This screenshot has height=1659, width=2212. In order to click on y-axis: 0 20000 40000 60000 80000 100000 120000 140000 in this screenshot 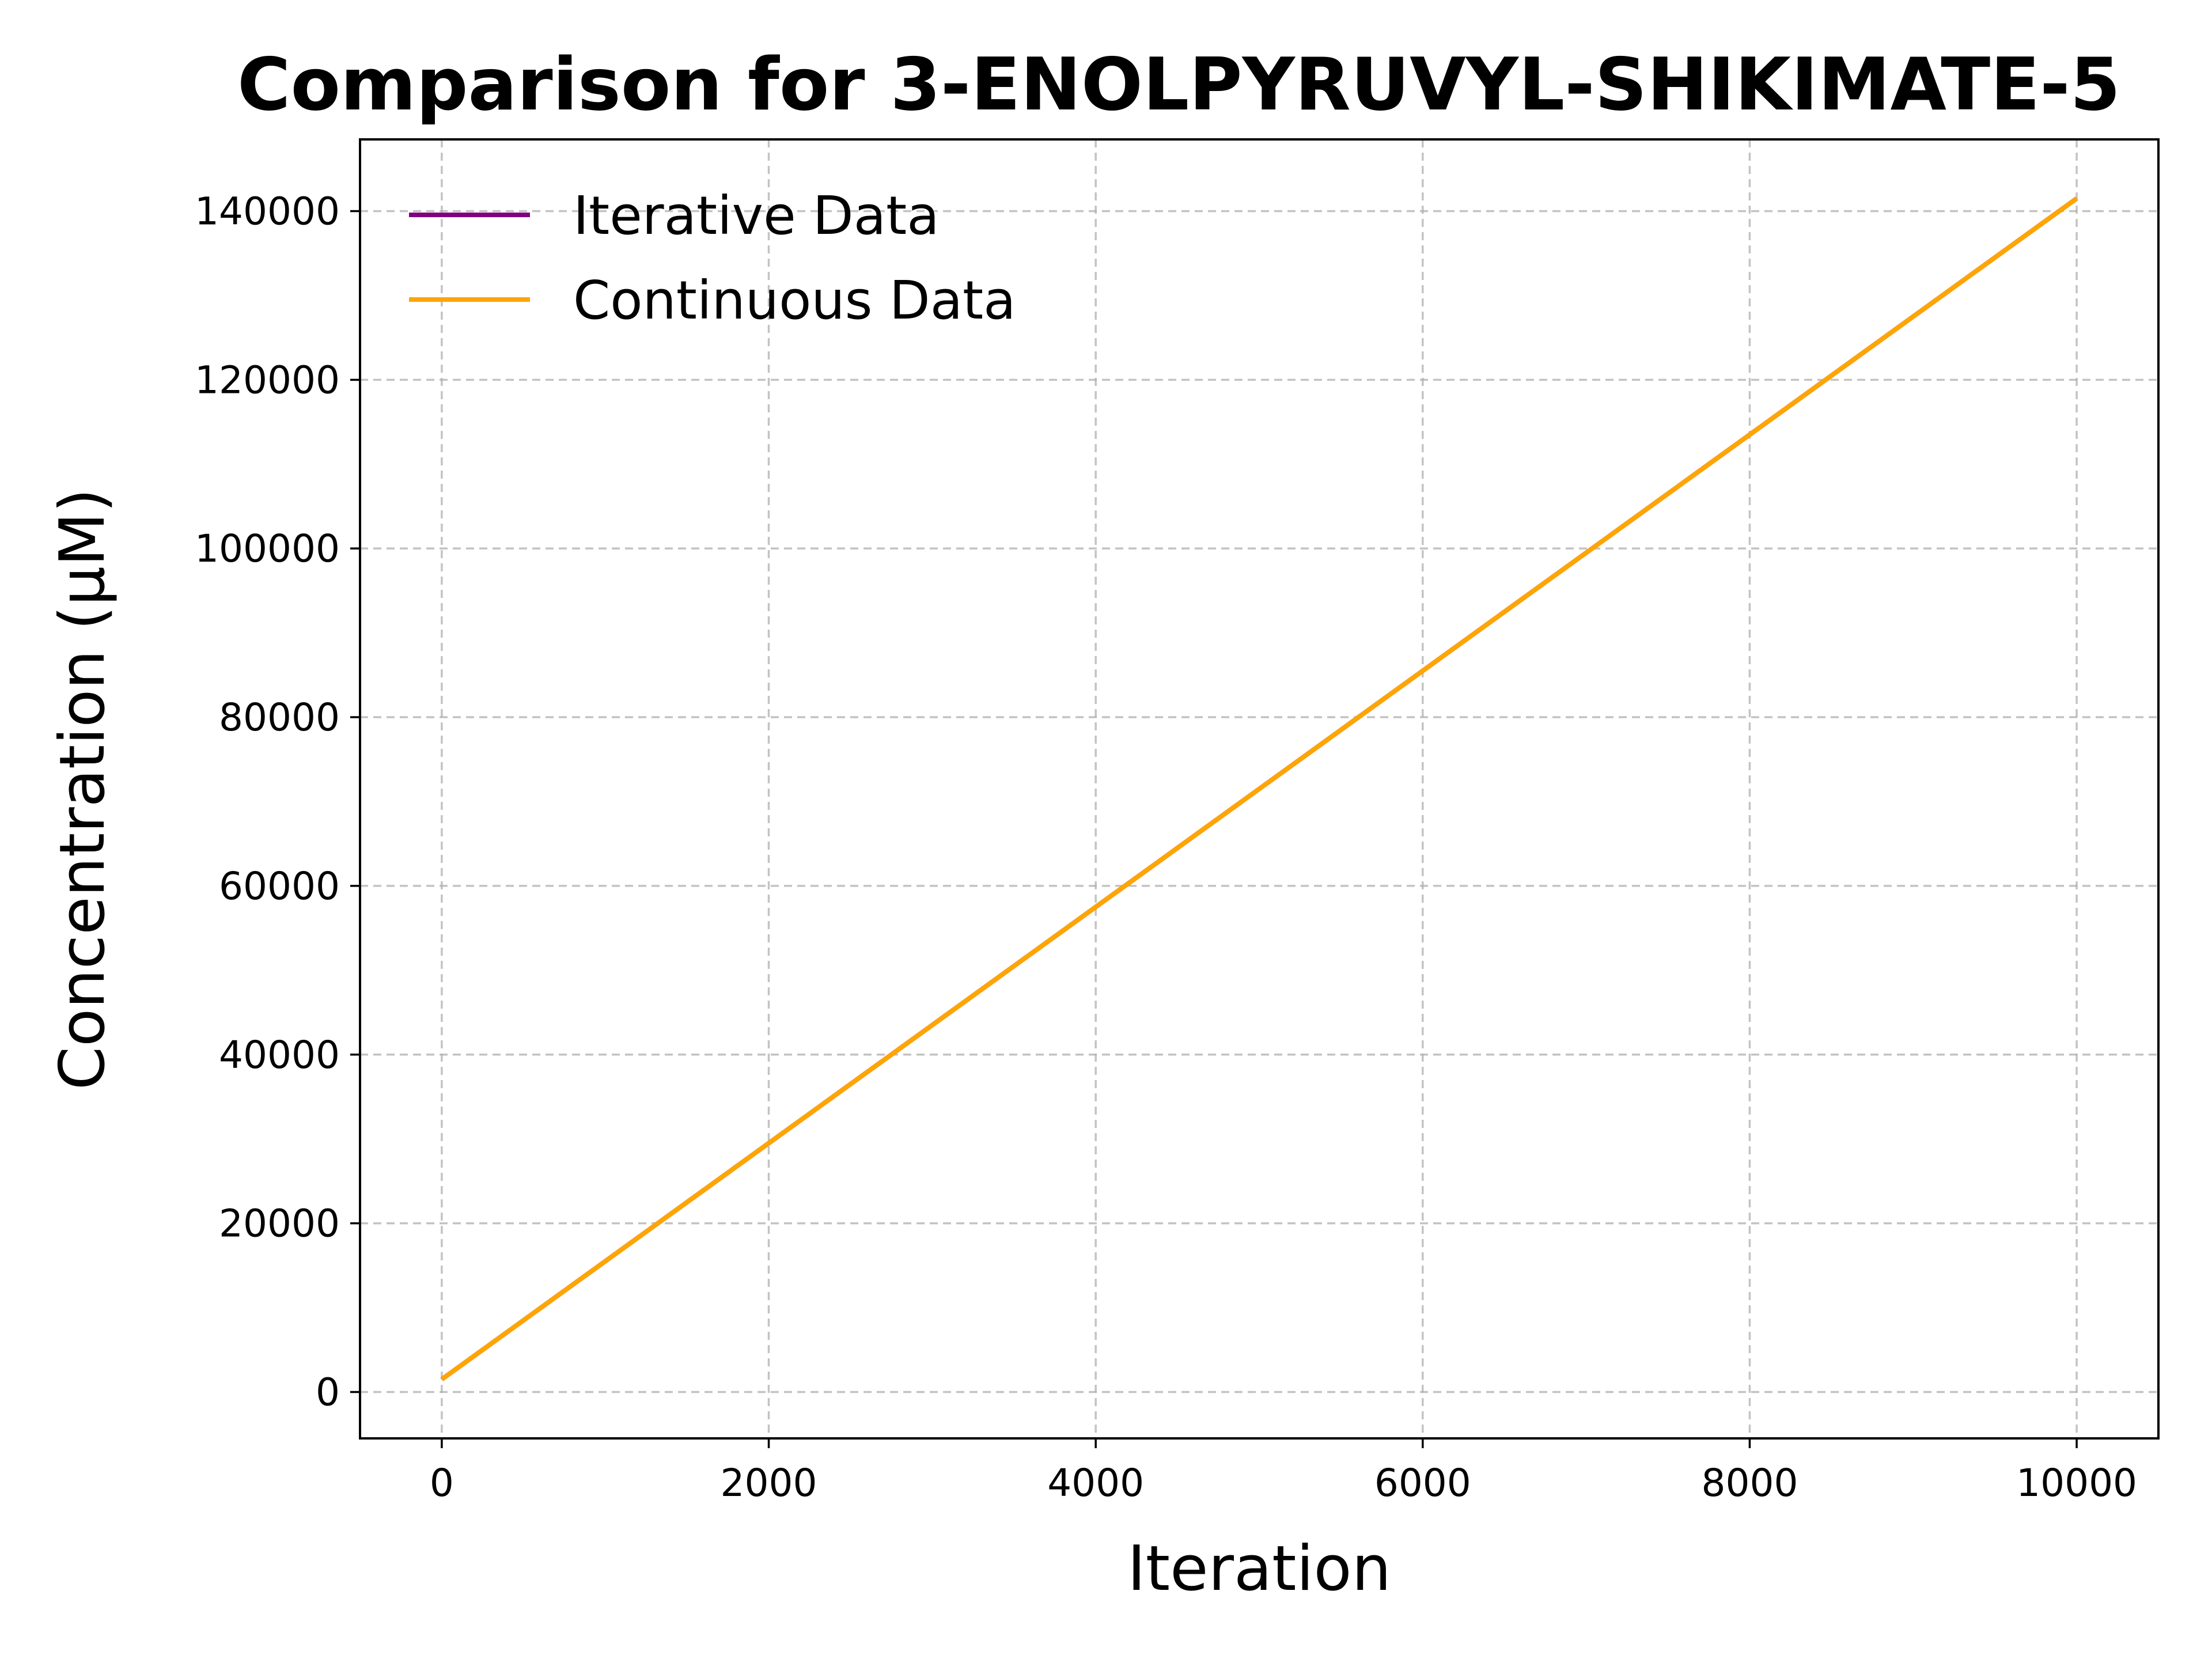, I will do `click(277, 801)`.